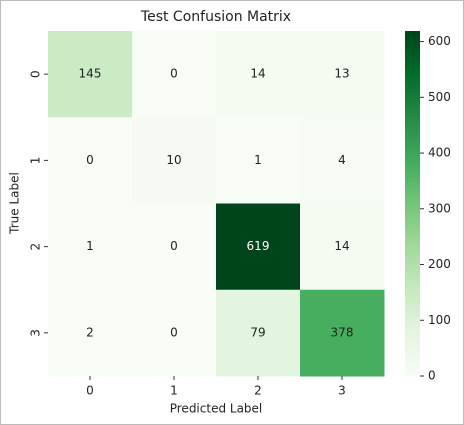 The image size is (464, 425). I want to click on x-tick-label: 2, so click(258, 391).